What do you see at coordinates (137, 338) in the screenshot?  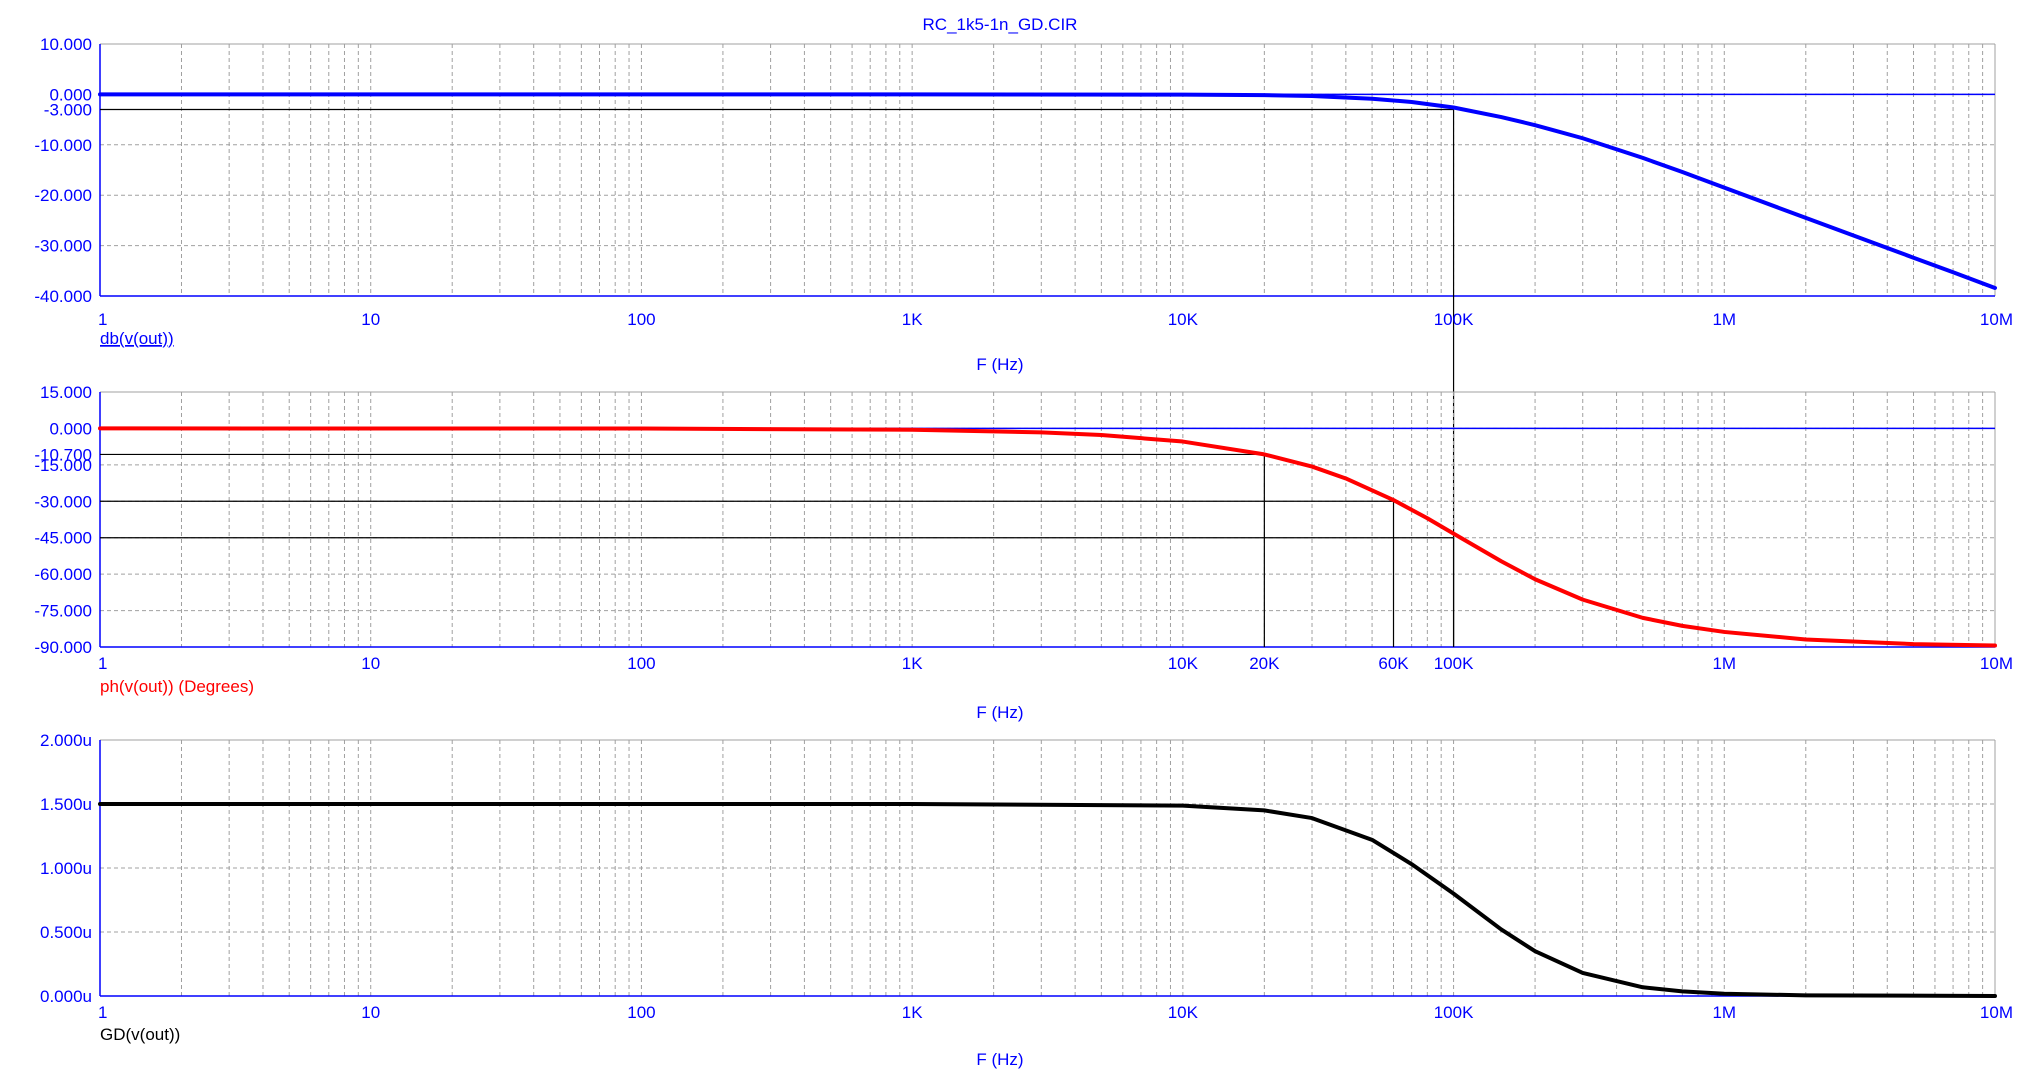 I see `y-variable-label: db(v(out))` at bounding box center [137, 338].